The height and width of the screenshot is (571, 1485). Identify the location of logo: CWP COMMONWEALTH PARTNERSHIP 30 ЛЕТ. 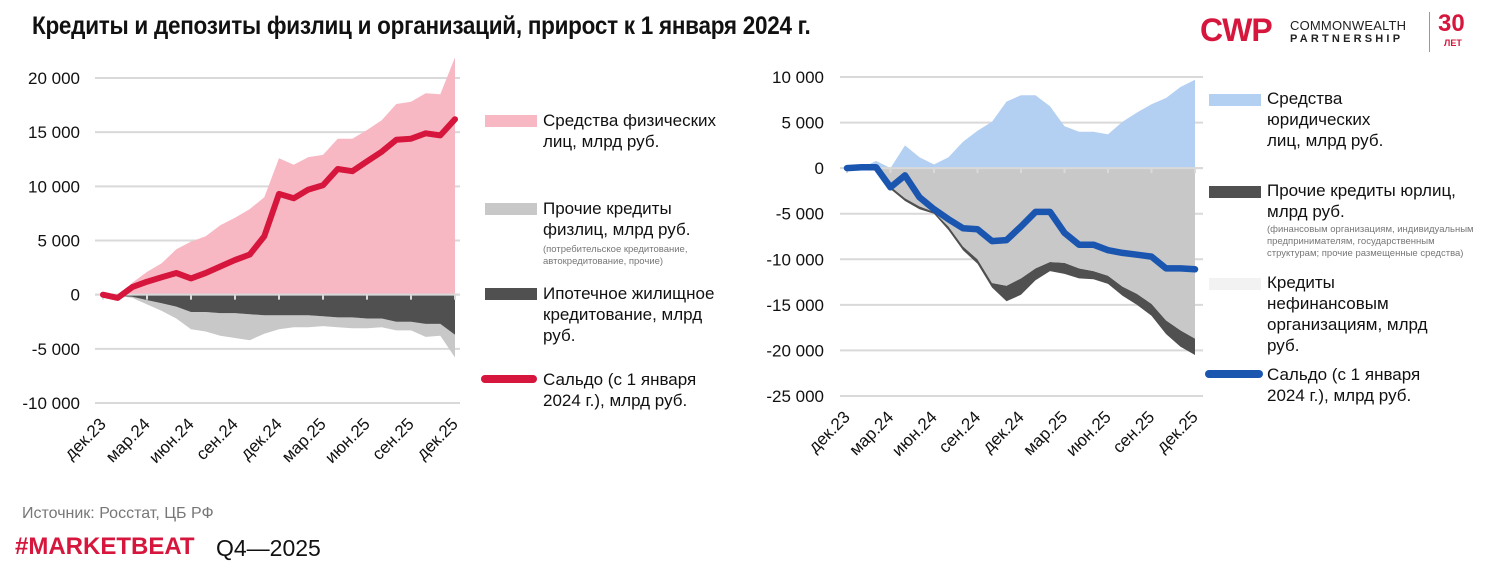
(1342, 31).